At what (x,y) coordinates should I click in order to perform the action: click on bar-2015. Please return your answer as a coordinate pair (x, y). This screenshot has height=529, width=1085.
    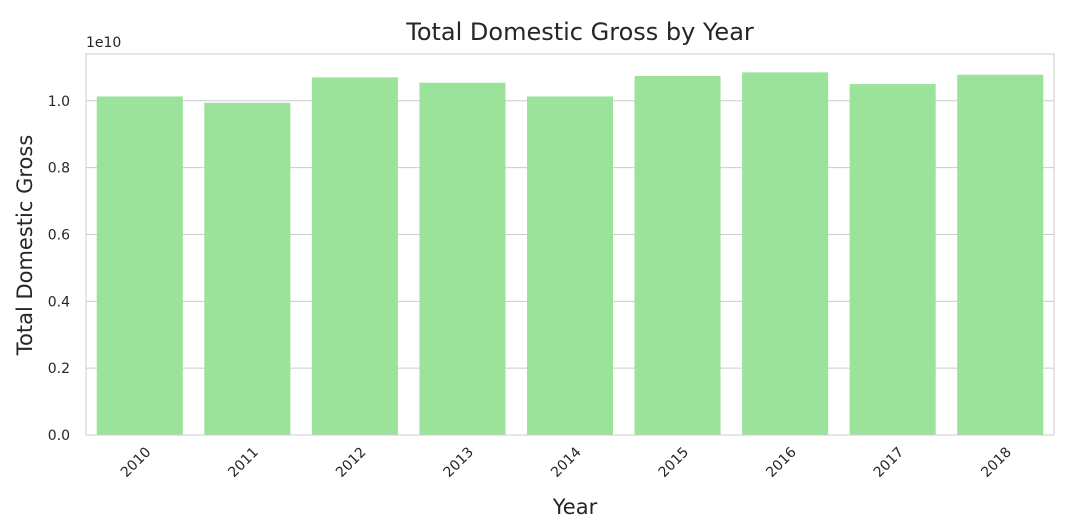
    Looking at the image, I should click on (677, 255).